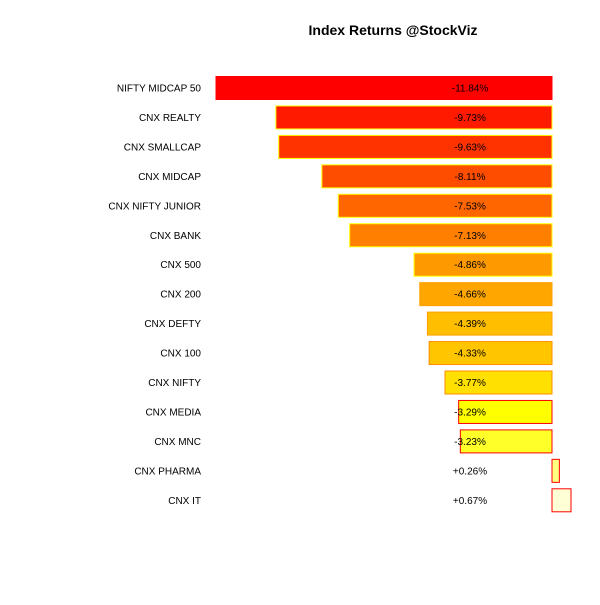  I want to click on value-label: -11.84%, so click(470, 89).